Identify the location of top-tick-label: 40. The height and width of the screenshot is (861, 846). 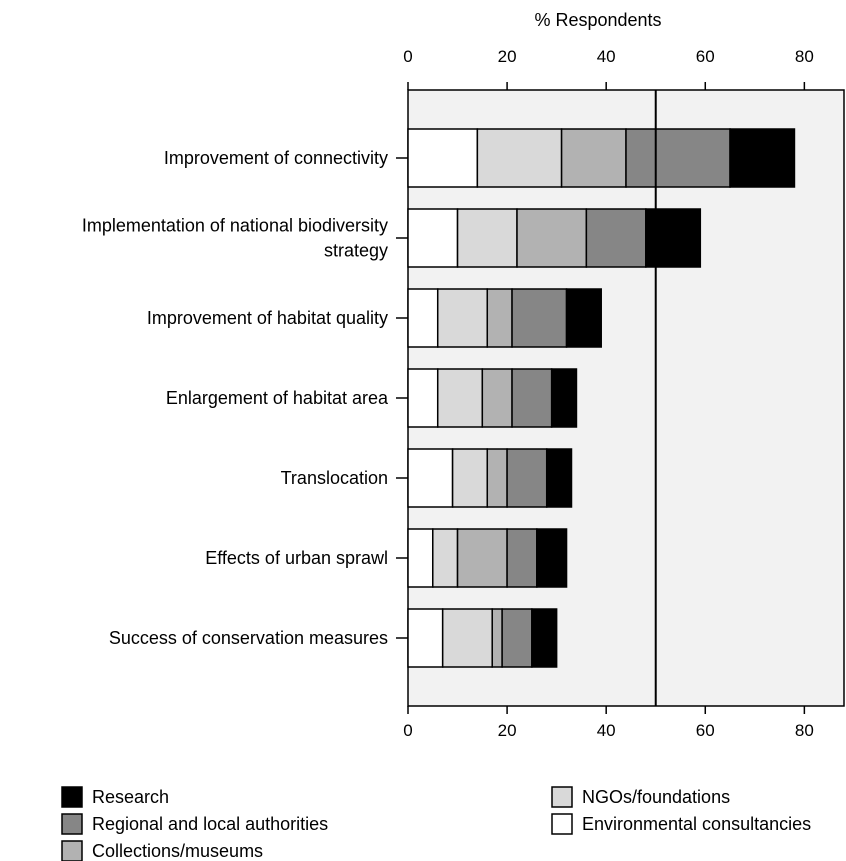
(606, 56).